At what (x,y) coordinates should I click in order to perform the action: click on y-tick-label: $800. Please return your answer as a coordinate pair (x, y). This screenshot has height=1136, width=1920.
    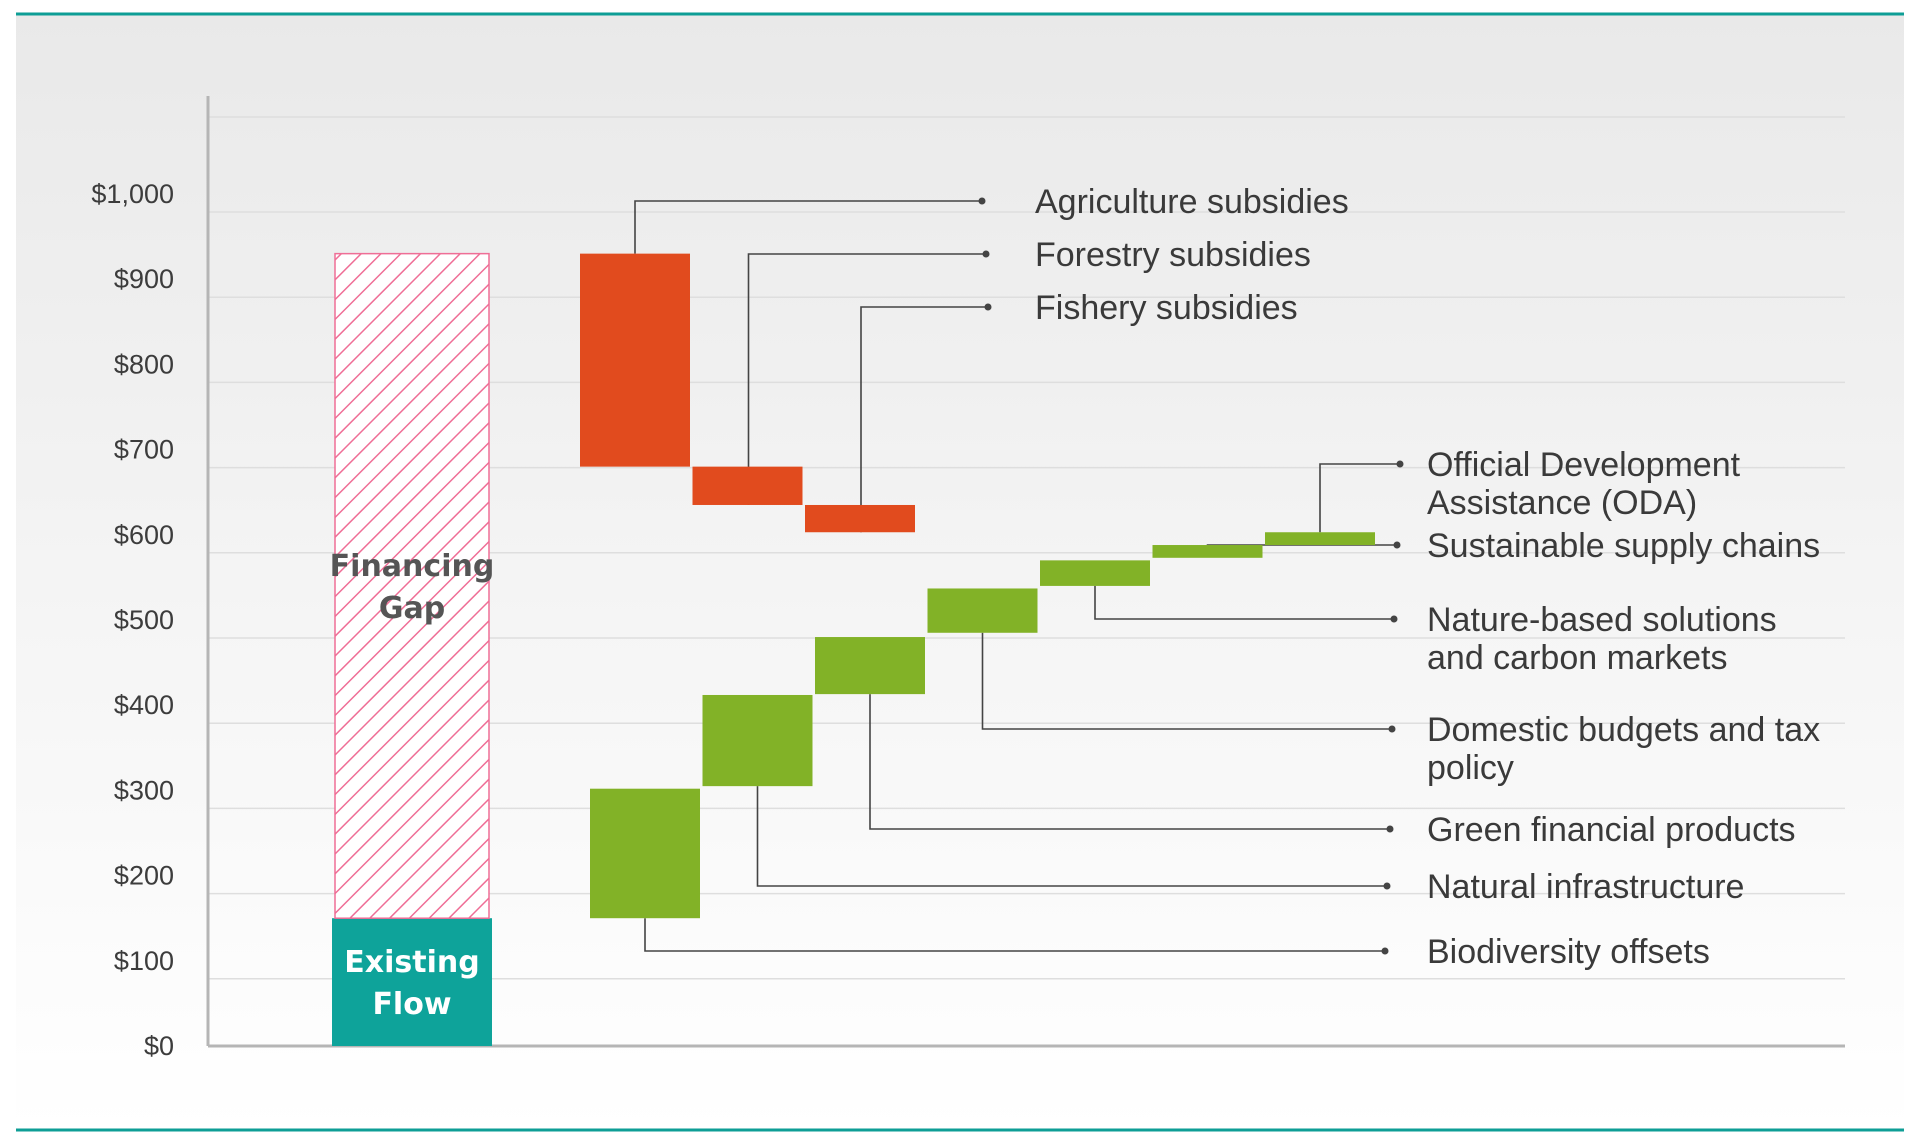
    Looking at the image, I should click on (144, 364).